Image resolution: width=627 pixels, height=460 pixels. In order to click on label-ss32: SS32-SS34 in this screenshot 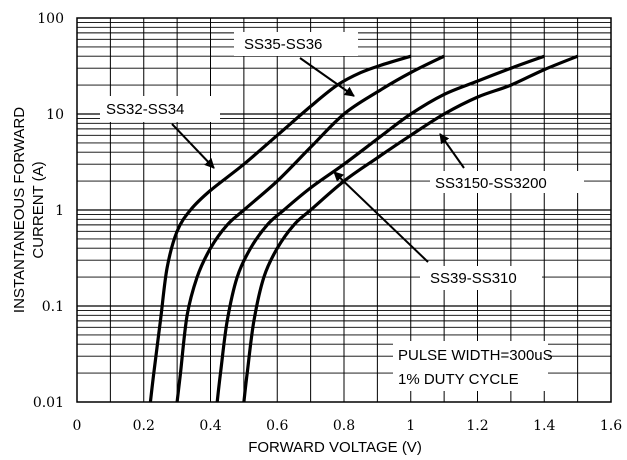, I will do `click(145, 109)`.